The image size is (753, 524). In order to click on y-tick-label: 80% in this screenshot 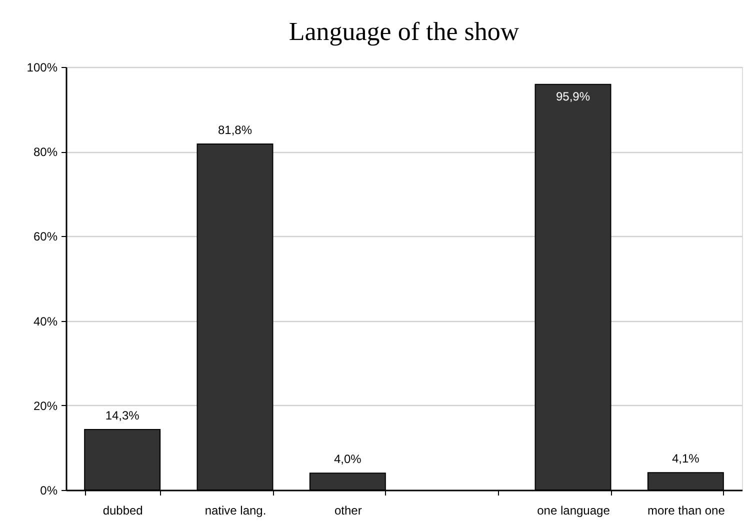, I will do `click(45, 152)`.